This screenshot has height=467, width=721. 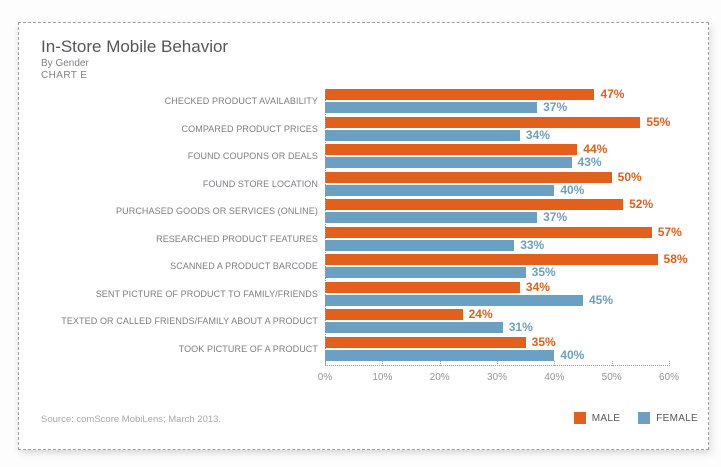 I want to click on category-label: SCANNED A PRODUCT BARCODE, so click(x=244, y=266).